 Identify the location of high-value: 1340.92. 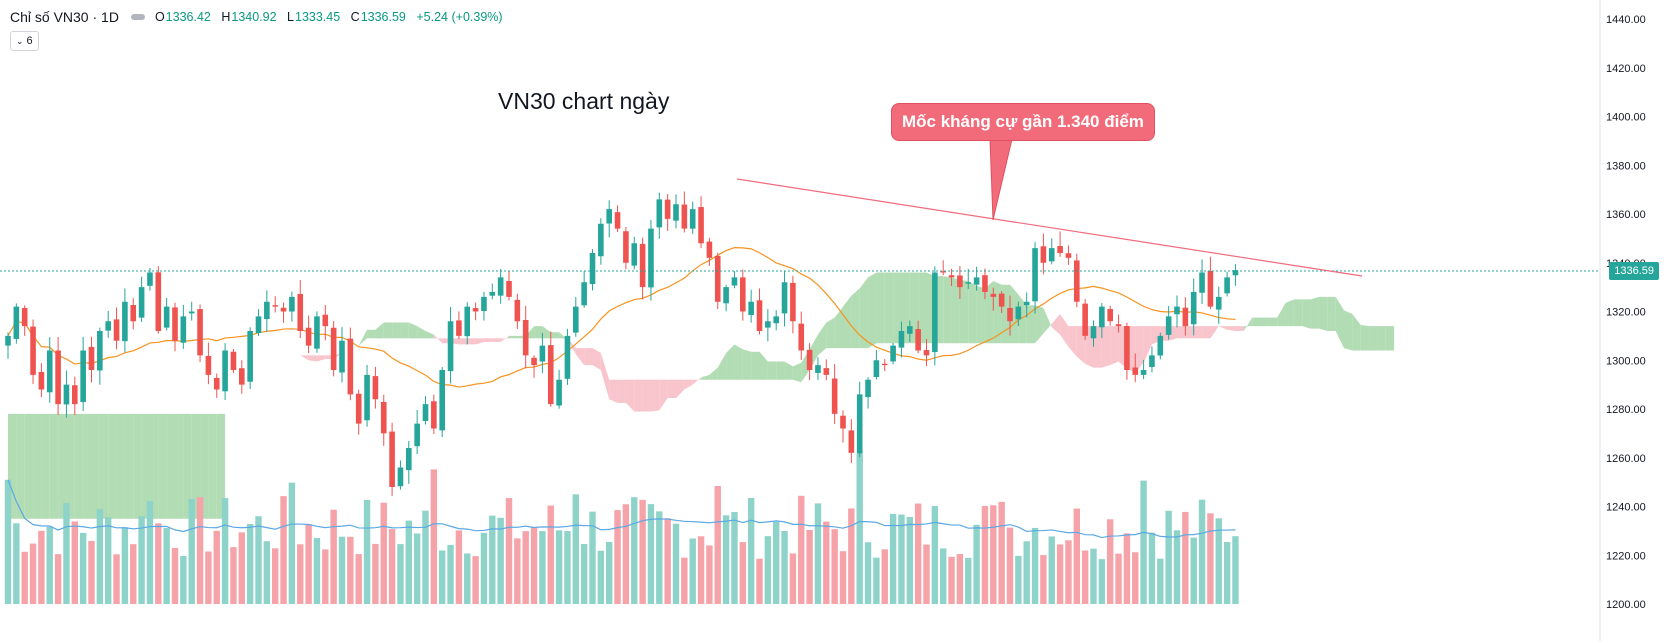
(254, 17).